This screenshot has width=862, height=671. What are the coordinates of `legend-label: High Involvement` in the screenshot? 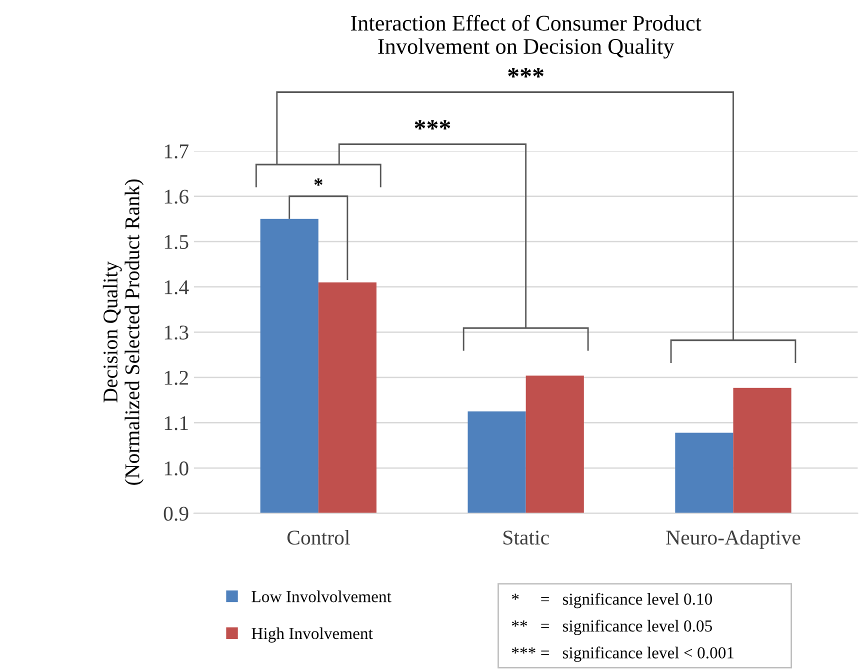 It's located at (312, 635).